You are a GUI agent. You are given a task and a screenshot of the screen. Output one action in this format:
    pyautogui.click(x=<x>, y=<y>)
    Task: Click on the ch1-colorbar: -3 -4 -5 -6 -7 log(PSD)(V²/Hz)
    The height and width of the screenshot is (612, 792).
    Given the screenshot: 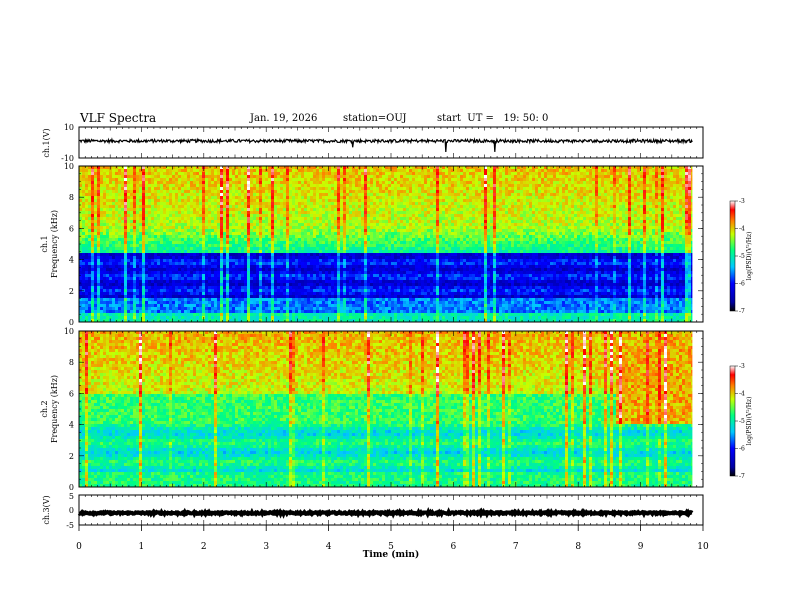 What is the action you would take?
    pyautogui.click(x=741, y=256)
    